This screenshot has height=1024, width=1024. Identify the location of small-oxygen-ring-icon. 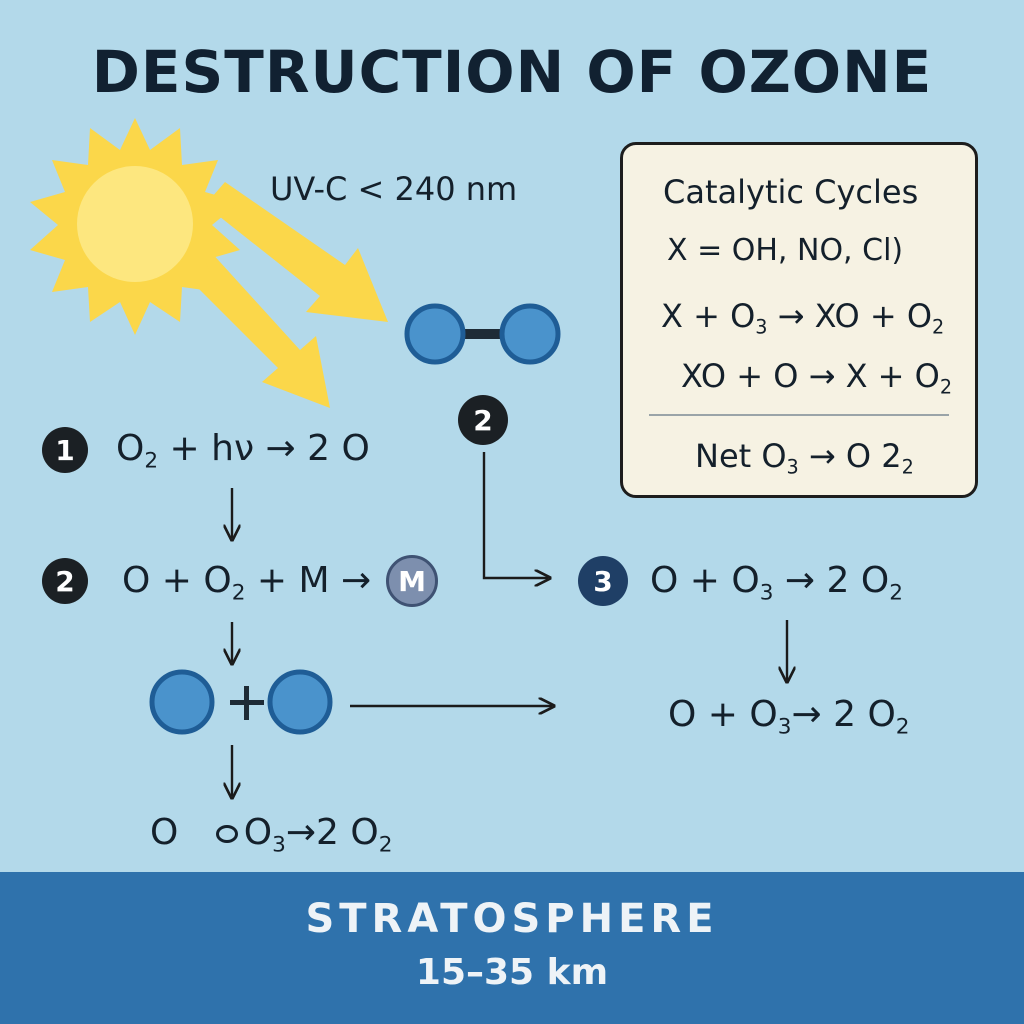
(226, 834).